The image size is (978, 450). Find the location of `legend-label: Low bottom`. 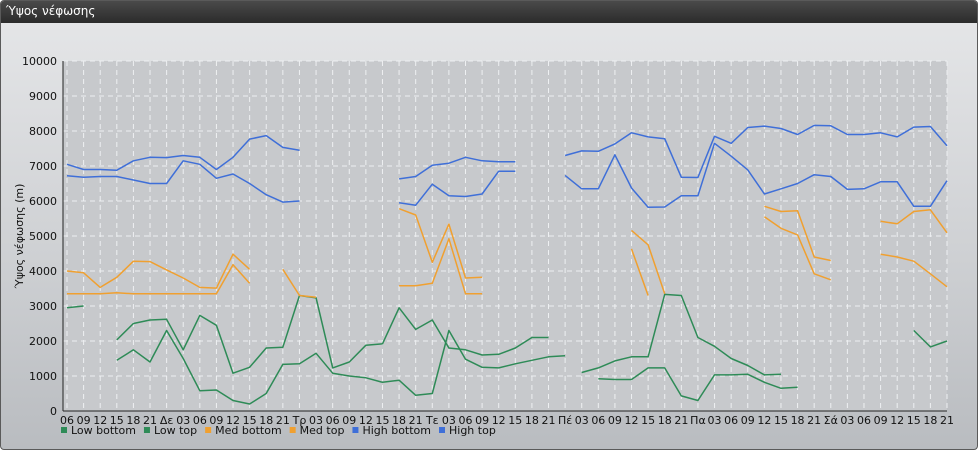

legend-label: Low bottom is located at coordinates (103, 430).